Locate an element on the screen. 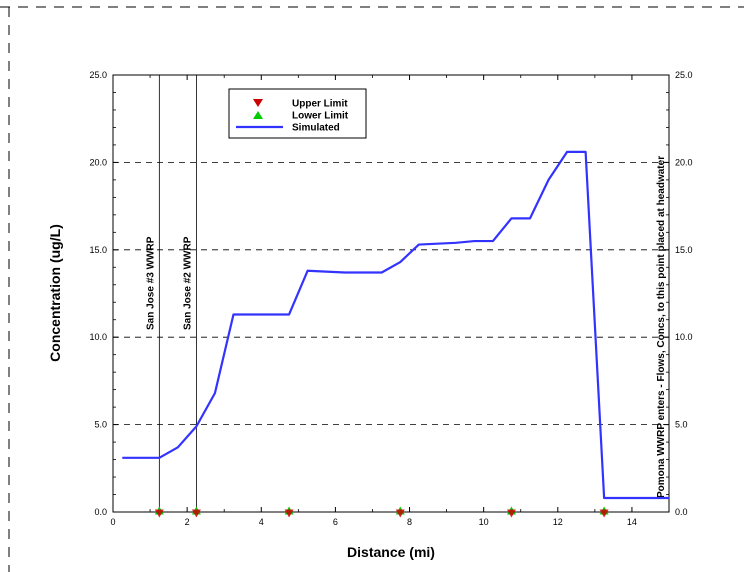 The height and width of the screenshot is (572, 744). annotation-label: San Jose #3 WWRP is located at coordinates (150, 283).